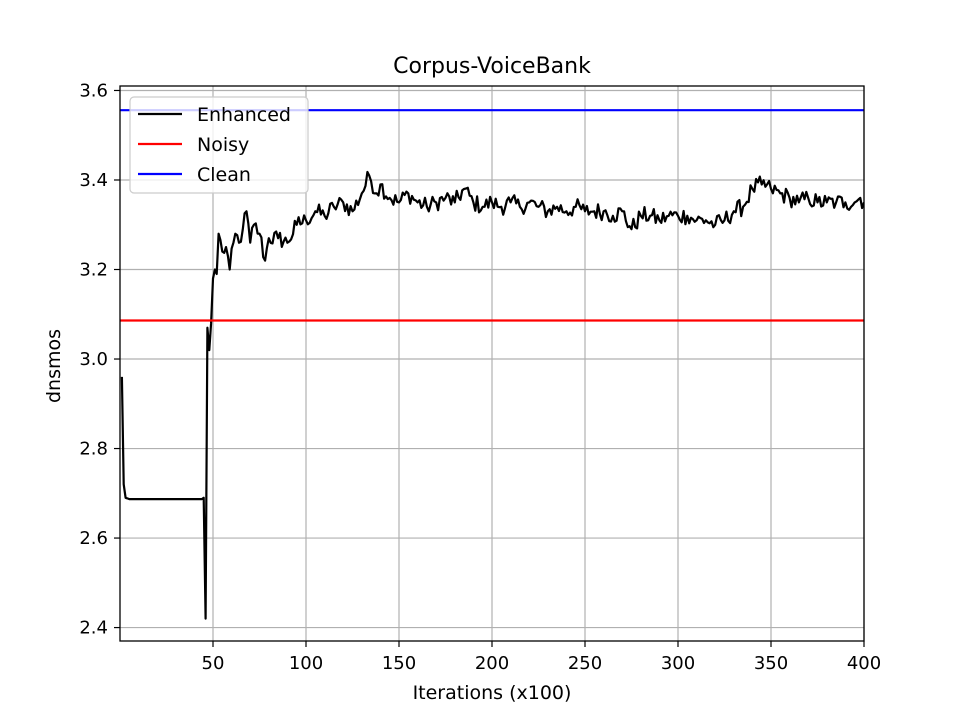  Describe the element at coordinates (223, 145) in the screenshot. I see `legend-label-noisy: Noisy` at that location.